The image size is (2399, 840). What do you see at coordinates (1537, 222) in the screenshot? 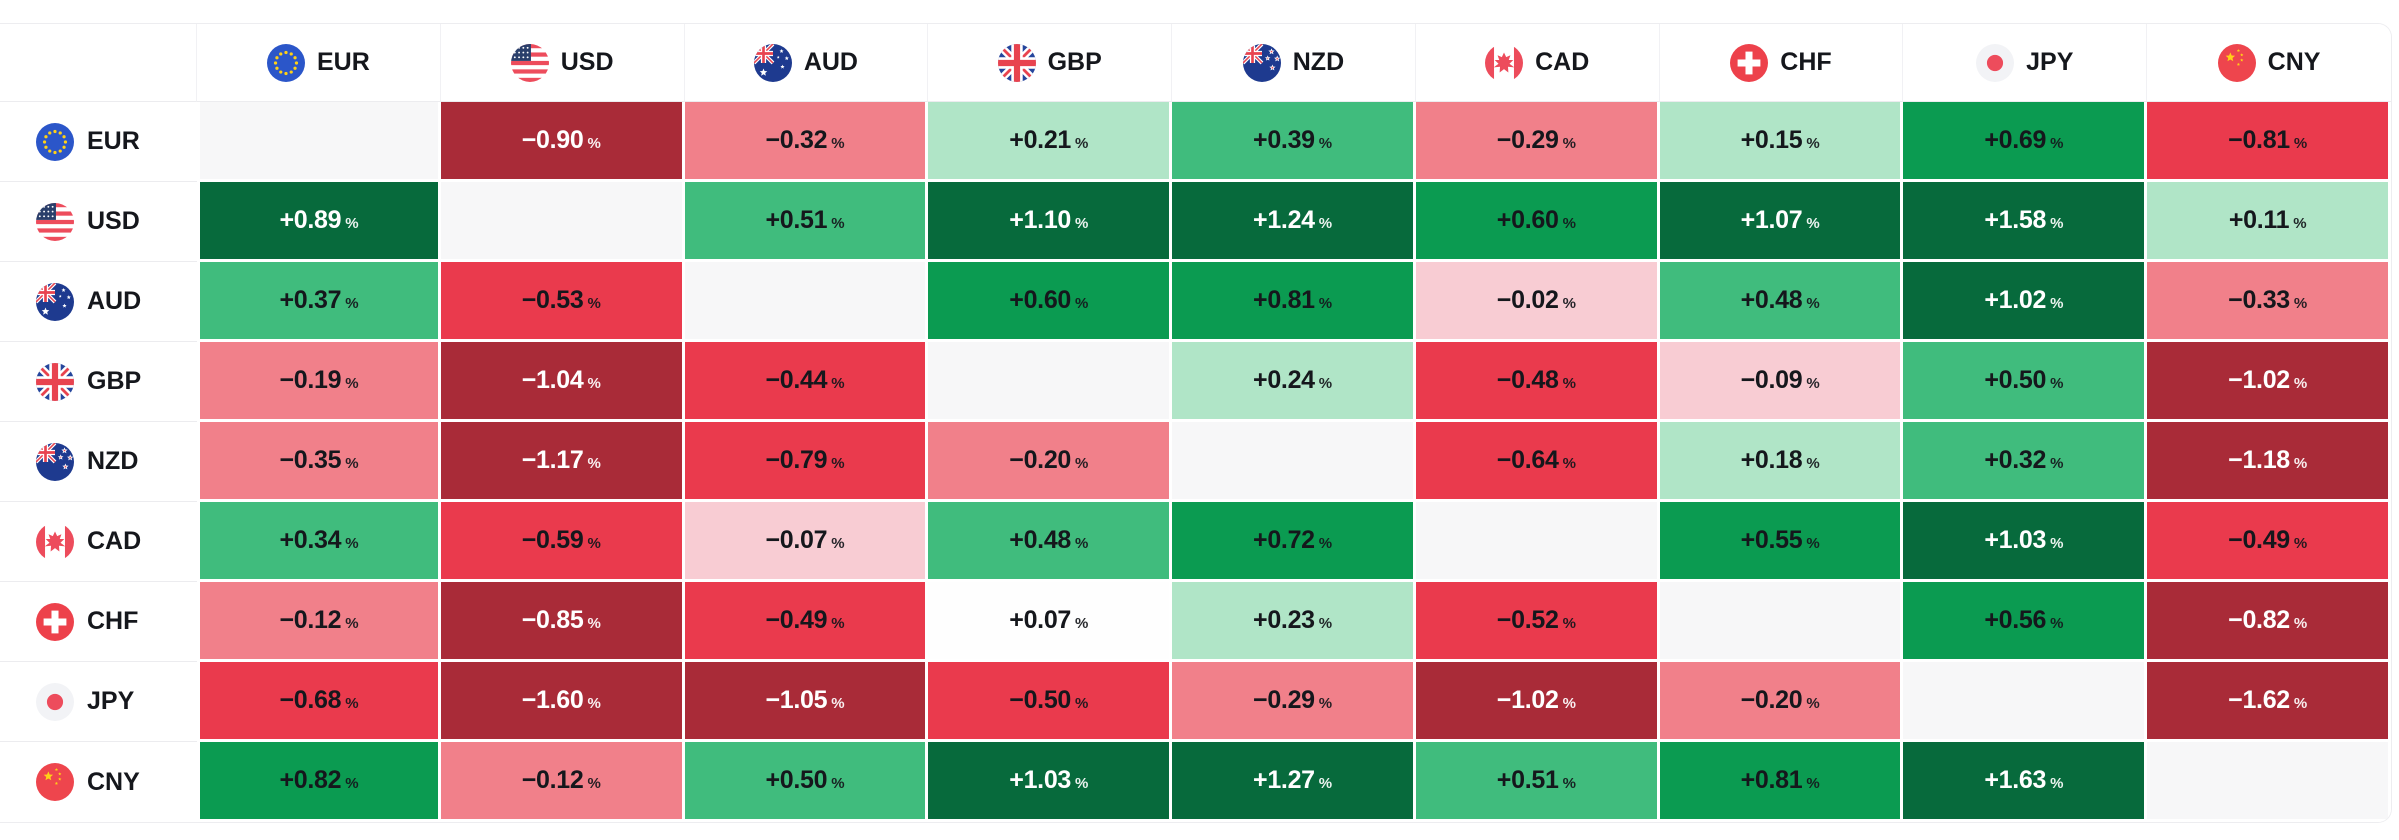
I see `cell-usd-cad: +0.60%` at bounding box center [1537, 222].